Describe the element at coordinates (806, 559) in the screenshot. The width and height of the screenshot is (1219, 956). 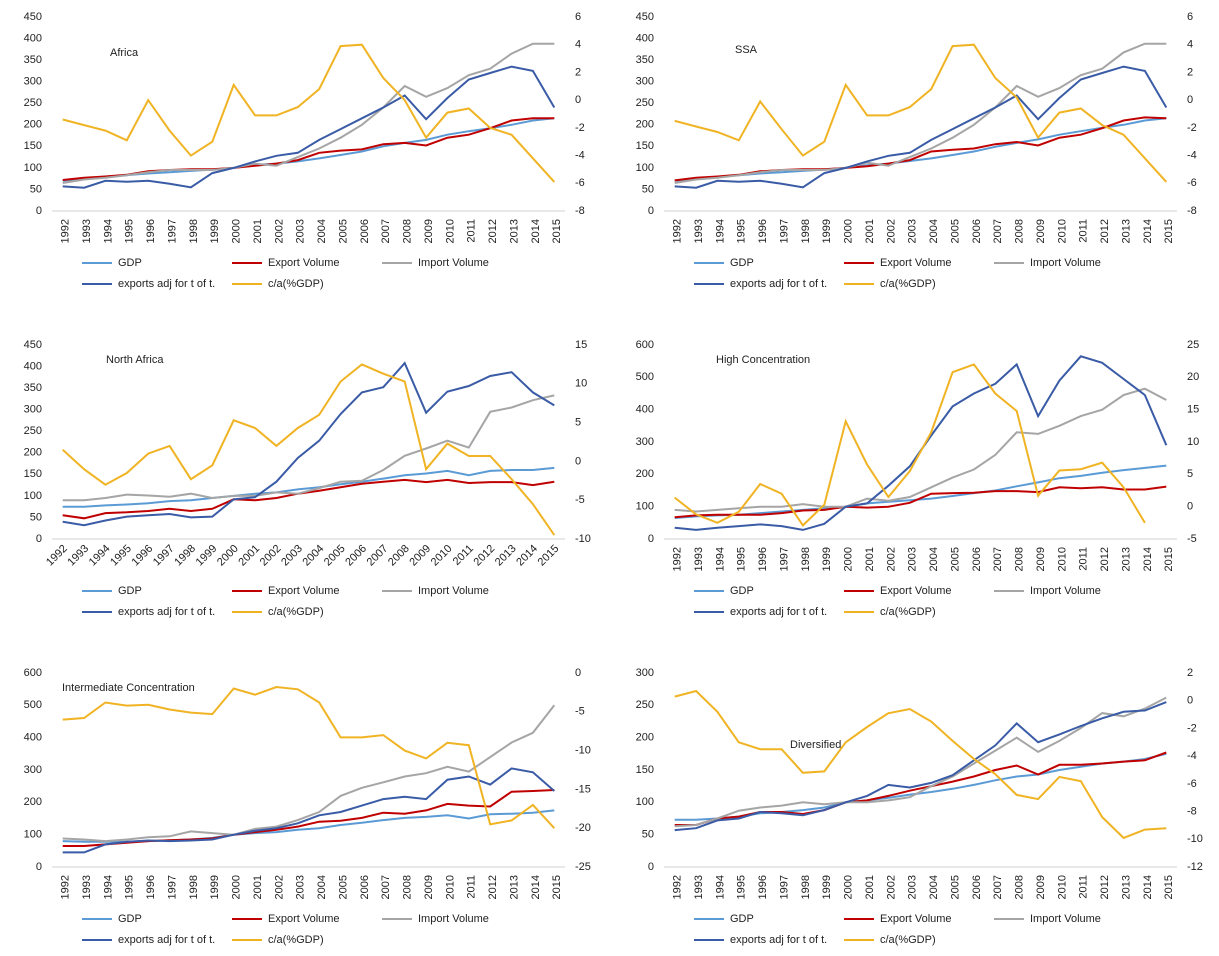
I see `x-tick-label: 1998` at that location.